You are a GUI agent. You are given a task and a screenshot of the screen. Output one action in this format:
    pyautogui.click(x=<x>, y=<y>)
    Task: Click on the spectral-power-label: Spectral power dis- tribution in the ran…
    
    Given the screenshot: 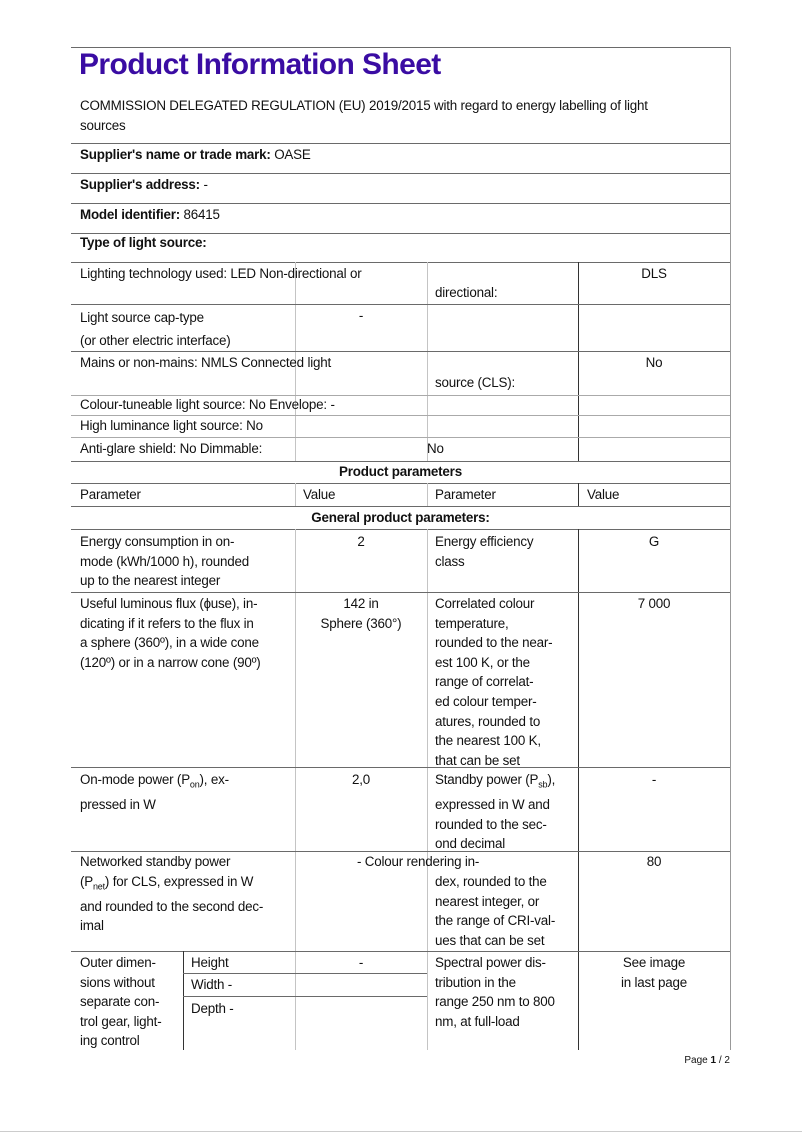 What is the action you would take?
    pyautogui.click(x=495, y=992)
    